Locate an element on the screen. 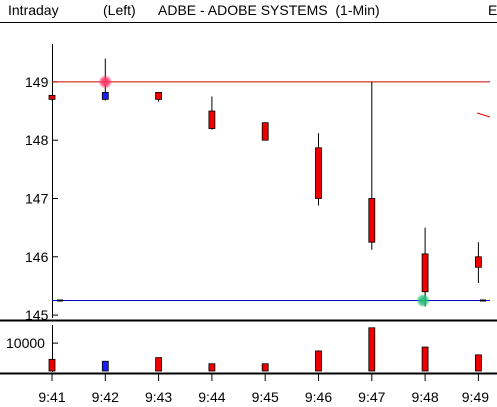 This screenshot has width=497, height=407. time-axis: 9:41 9:42 9:43 9:44 9:45 9:46 9:47 9:48 9:49 is located at coordinates (263, 389).